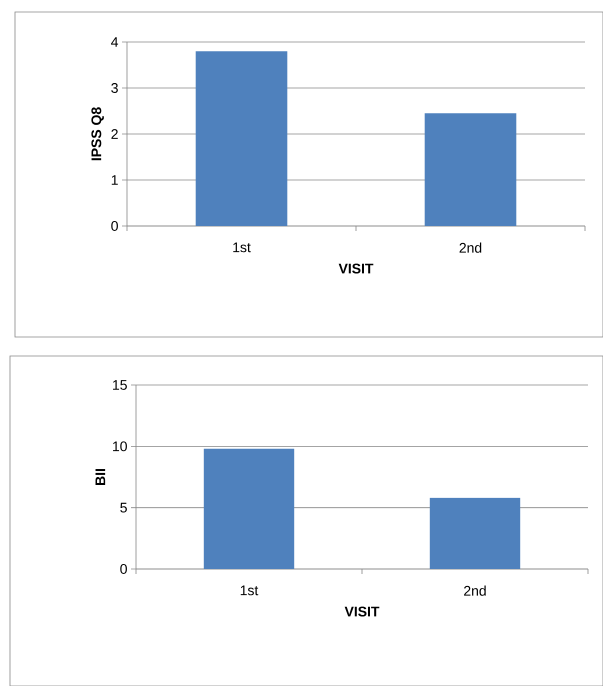 The height and width of the screenshot is (686, 603). Describe the element at coordinates (97, 133) in the screenshot. I see `y-axis-title: IPSS Q8` at that location.